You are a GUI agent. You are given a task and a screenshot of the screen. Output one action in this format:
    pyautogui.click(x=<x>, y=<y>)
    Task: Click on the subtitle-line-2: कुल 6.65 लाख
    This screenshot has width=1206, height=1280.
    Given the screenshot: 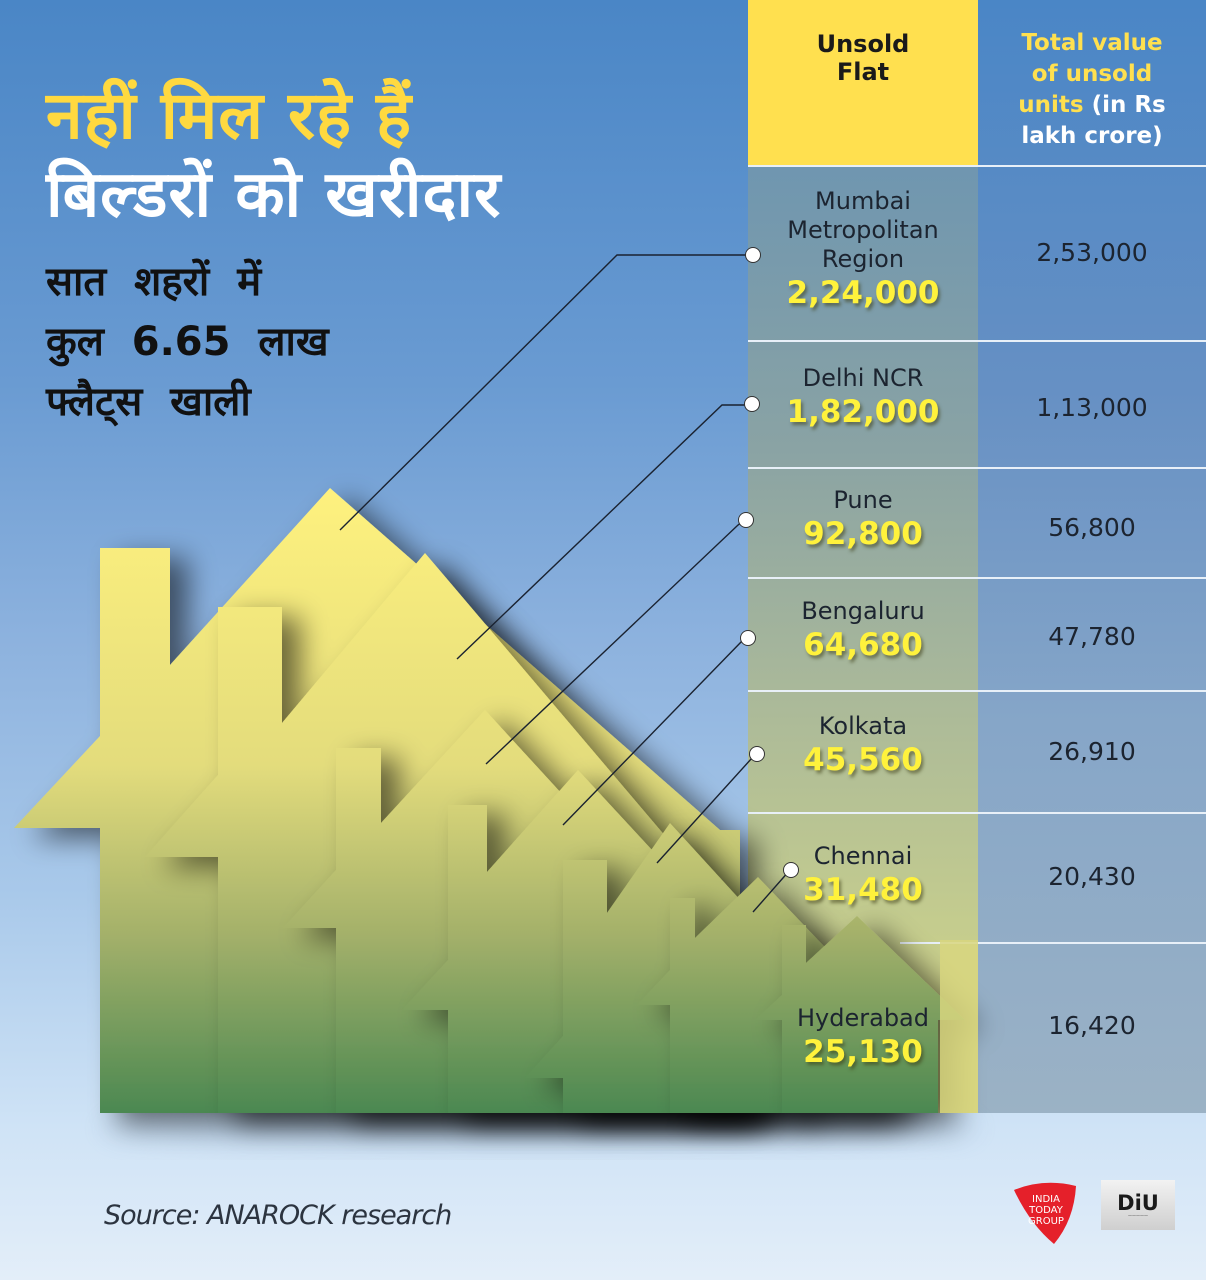 What is the action you would take?
    pyautogui.click(x=187, y=342)
    